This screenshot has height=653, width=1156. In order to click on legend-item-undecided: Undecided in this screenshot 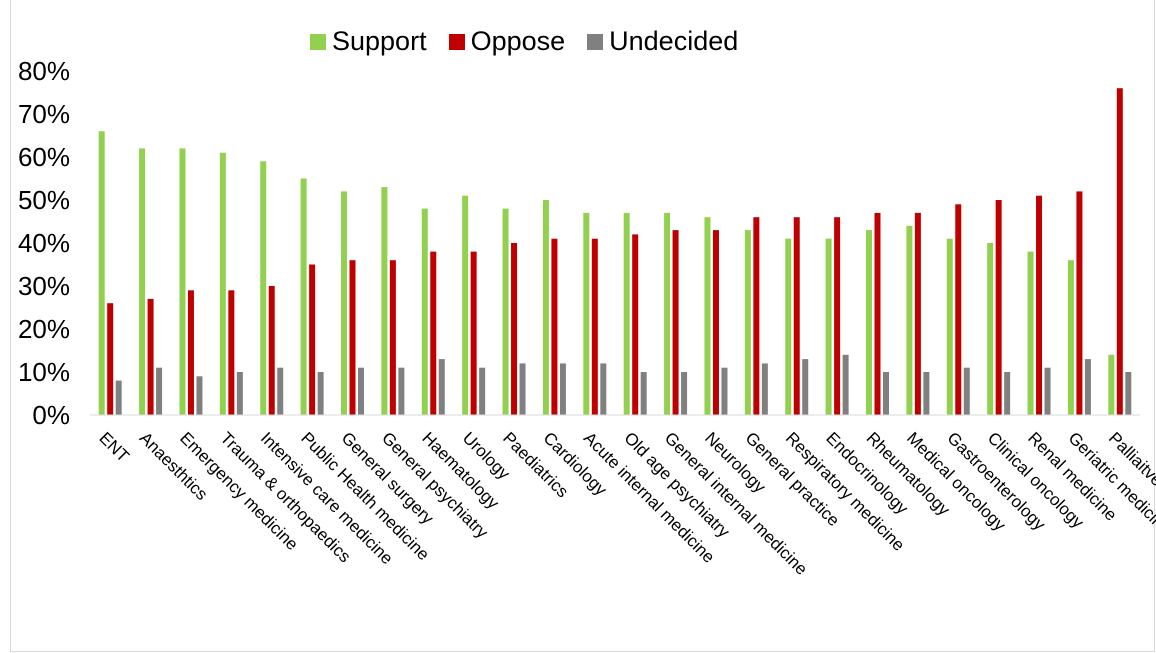, I will do `click(662, 41)`.